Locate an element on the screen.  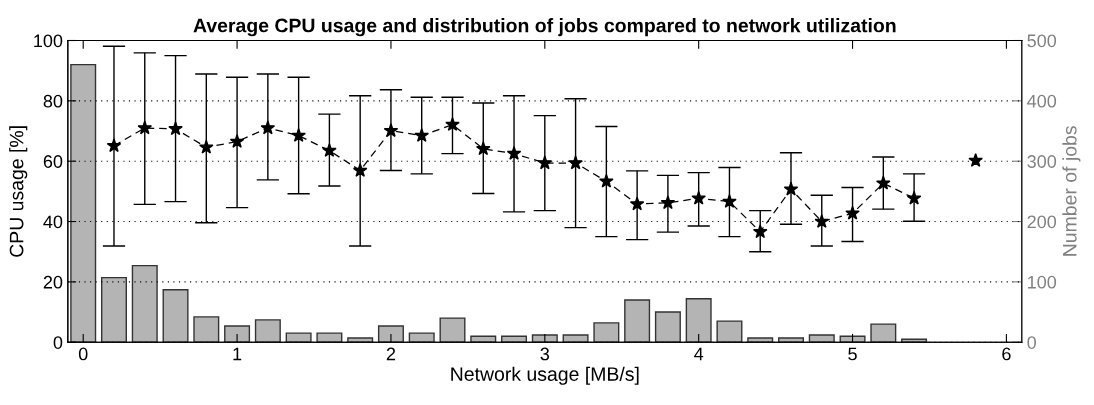
y-tick-label: 20 is located at coordinates (53, 282).